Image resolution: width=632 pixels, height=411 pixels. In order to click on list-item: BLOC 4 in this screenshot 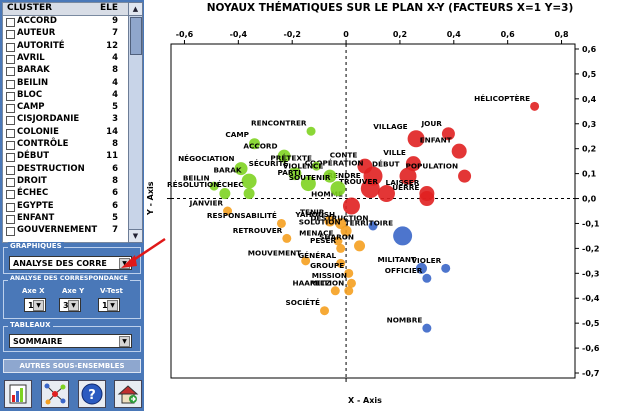, I will do `click(65, 96)`.